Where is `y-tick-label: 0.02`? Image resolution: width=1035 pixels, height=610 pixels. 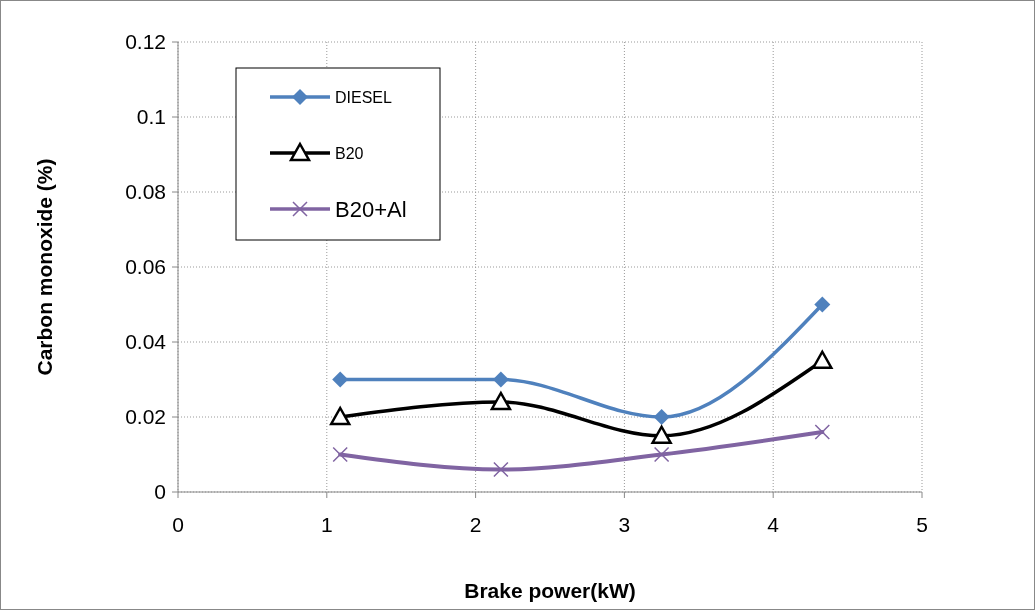
y-tick-label: 0.02 is located at coordinates (145, 417).